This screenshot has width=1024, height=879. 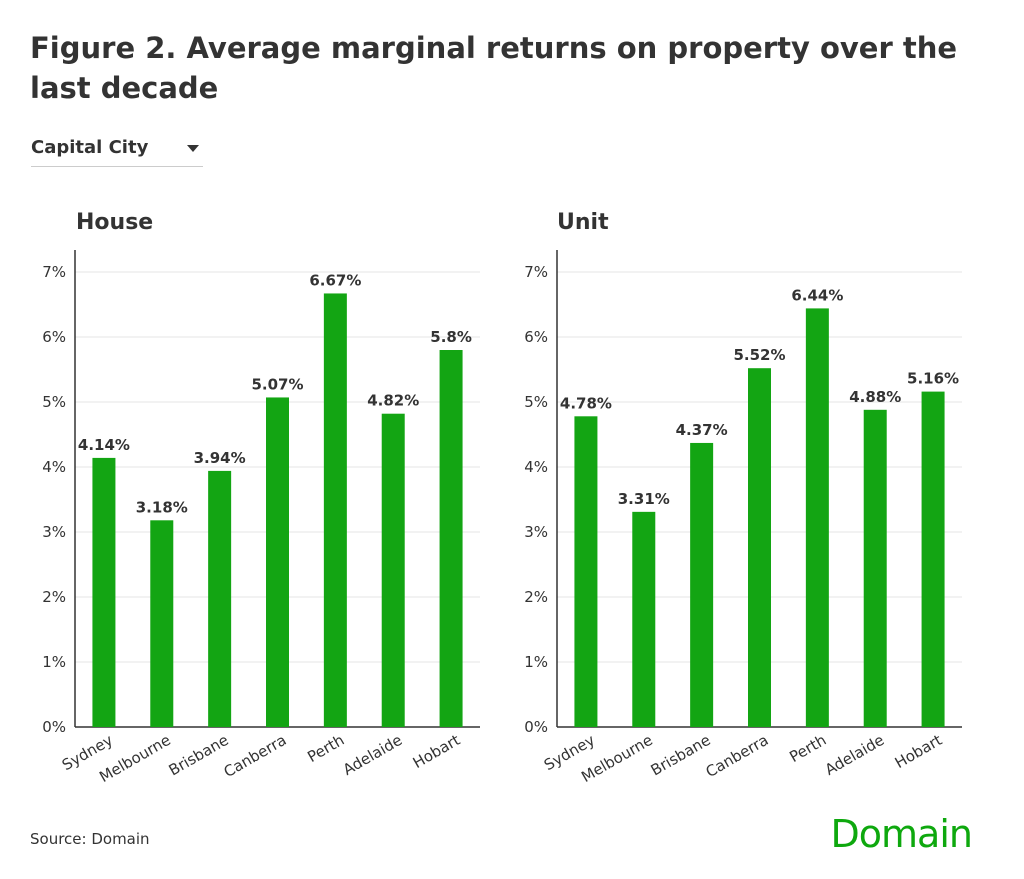 I want to click on data-label: 3.31%, so click(x=644, y=499).